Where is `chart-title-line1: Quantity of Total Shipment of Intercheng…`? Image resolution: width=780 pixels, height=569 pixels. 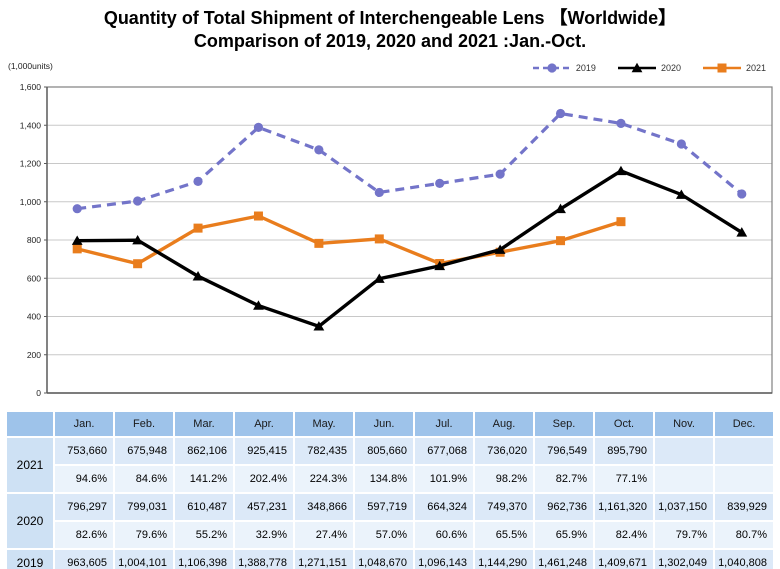
chart-title-line1: Quantity of Total Shipment of Intercheng… is located at coordinates (390, 18).